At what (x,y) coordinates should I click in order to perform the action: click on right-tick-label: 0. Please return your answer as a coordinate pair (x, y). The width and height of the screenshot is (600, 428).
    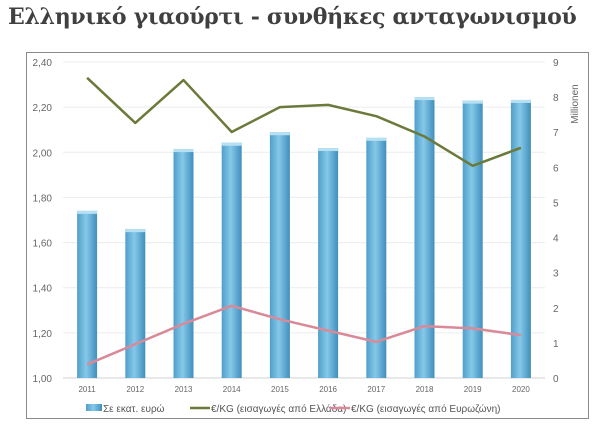
    Looking at the image, I should click on (556, 379).